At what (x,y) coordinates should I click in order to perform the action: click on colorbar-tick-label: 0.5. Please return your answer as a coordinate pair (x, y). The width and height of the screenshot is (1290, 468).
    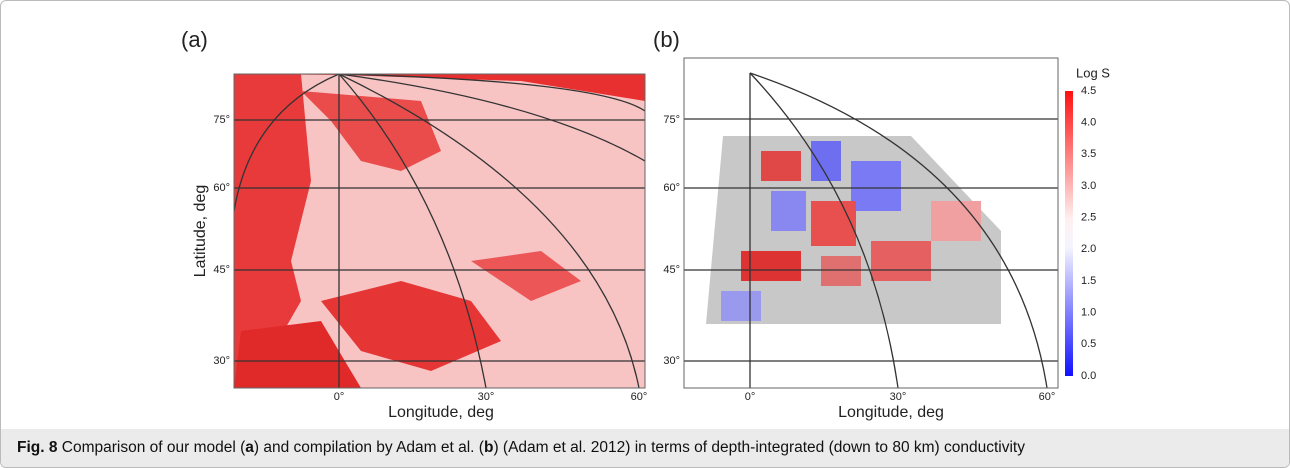
    Looking at the image, I should click on (1088, 344).